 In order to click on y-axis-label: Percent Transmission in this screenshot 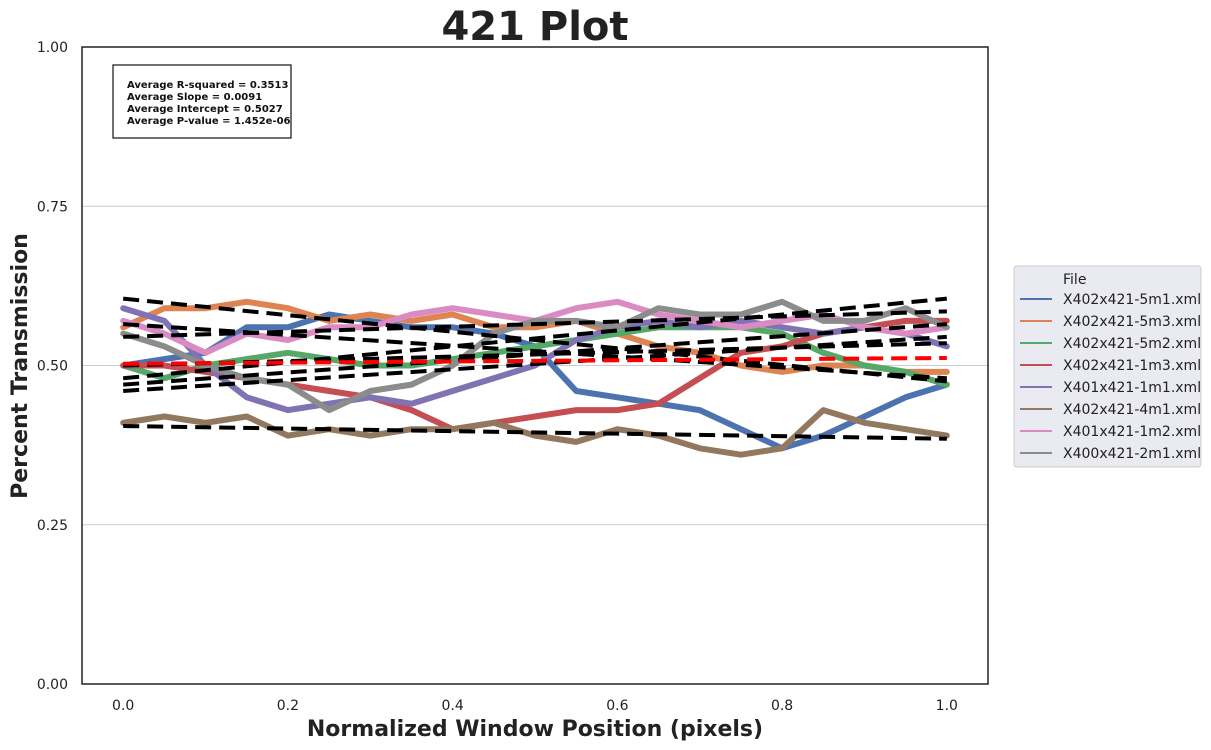, I will do `click(20, 366)`.